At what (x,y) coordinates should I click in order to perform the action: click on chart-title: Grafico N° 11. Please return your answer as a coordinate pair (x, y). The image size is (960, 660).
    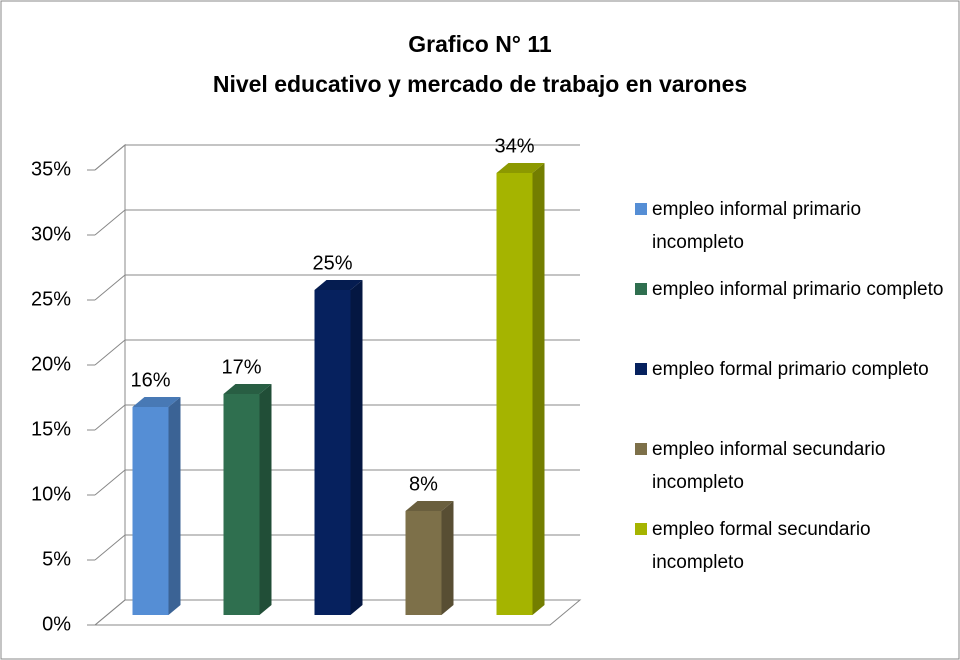
    Looking at the image, I should click on (480, 44).